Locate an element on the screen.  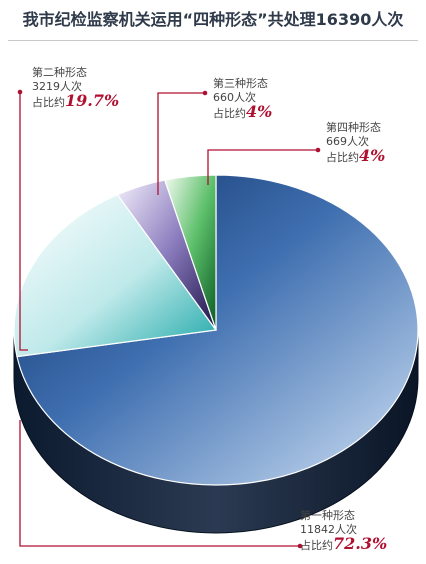
leader-line-4-dot is located at coordinates (318, 150).